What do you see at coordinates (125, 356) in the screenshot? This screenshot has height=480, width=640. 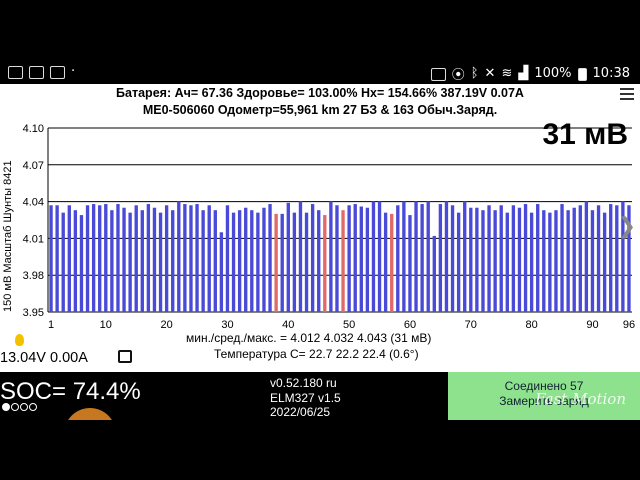 I see `calendar-icon` at bounding box center [125, 356].